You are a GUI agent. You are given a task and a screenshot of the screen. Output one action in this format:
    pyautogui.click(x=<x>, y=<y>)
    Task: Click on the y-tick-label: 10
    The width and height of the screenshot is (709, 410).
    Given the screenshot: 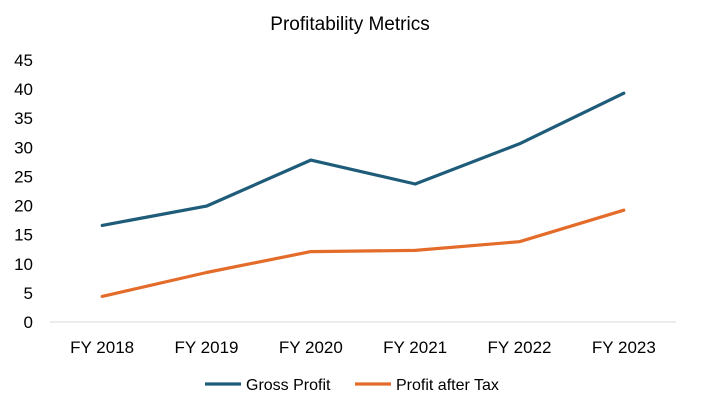 What is the action you would take?
    pyautogui.click(x=23, y=264)
    